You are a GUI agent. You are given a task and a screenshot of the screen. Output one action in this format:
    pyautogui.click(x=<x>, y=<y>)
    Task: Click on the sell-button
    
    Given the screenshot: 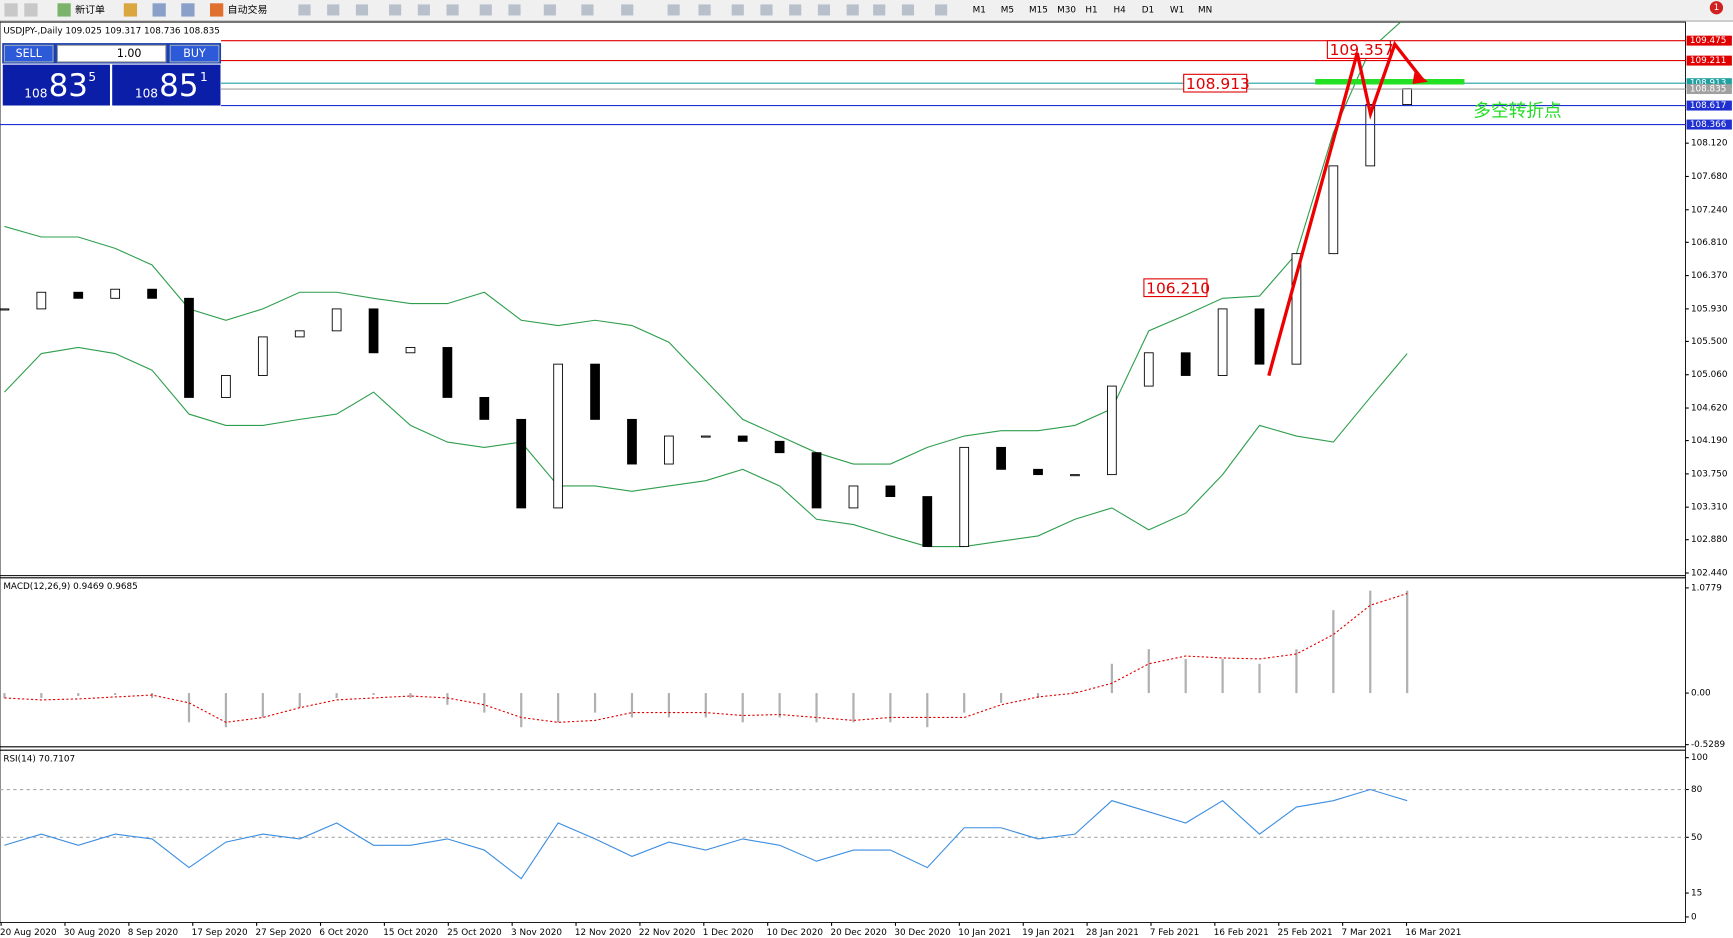 What is the action you would take?
    pyautogui.click(x=28, y=53)
    